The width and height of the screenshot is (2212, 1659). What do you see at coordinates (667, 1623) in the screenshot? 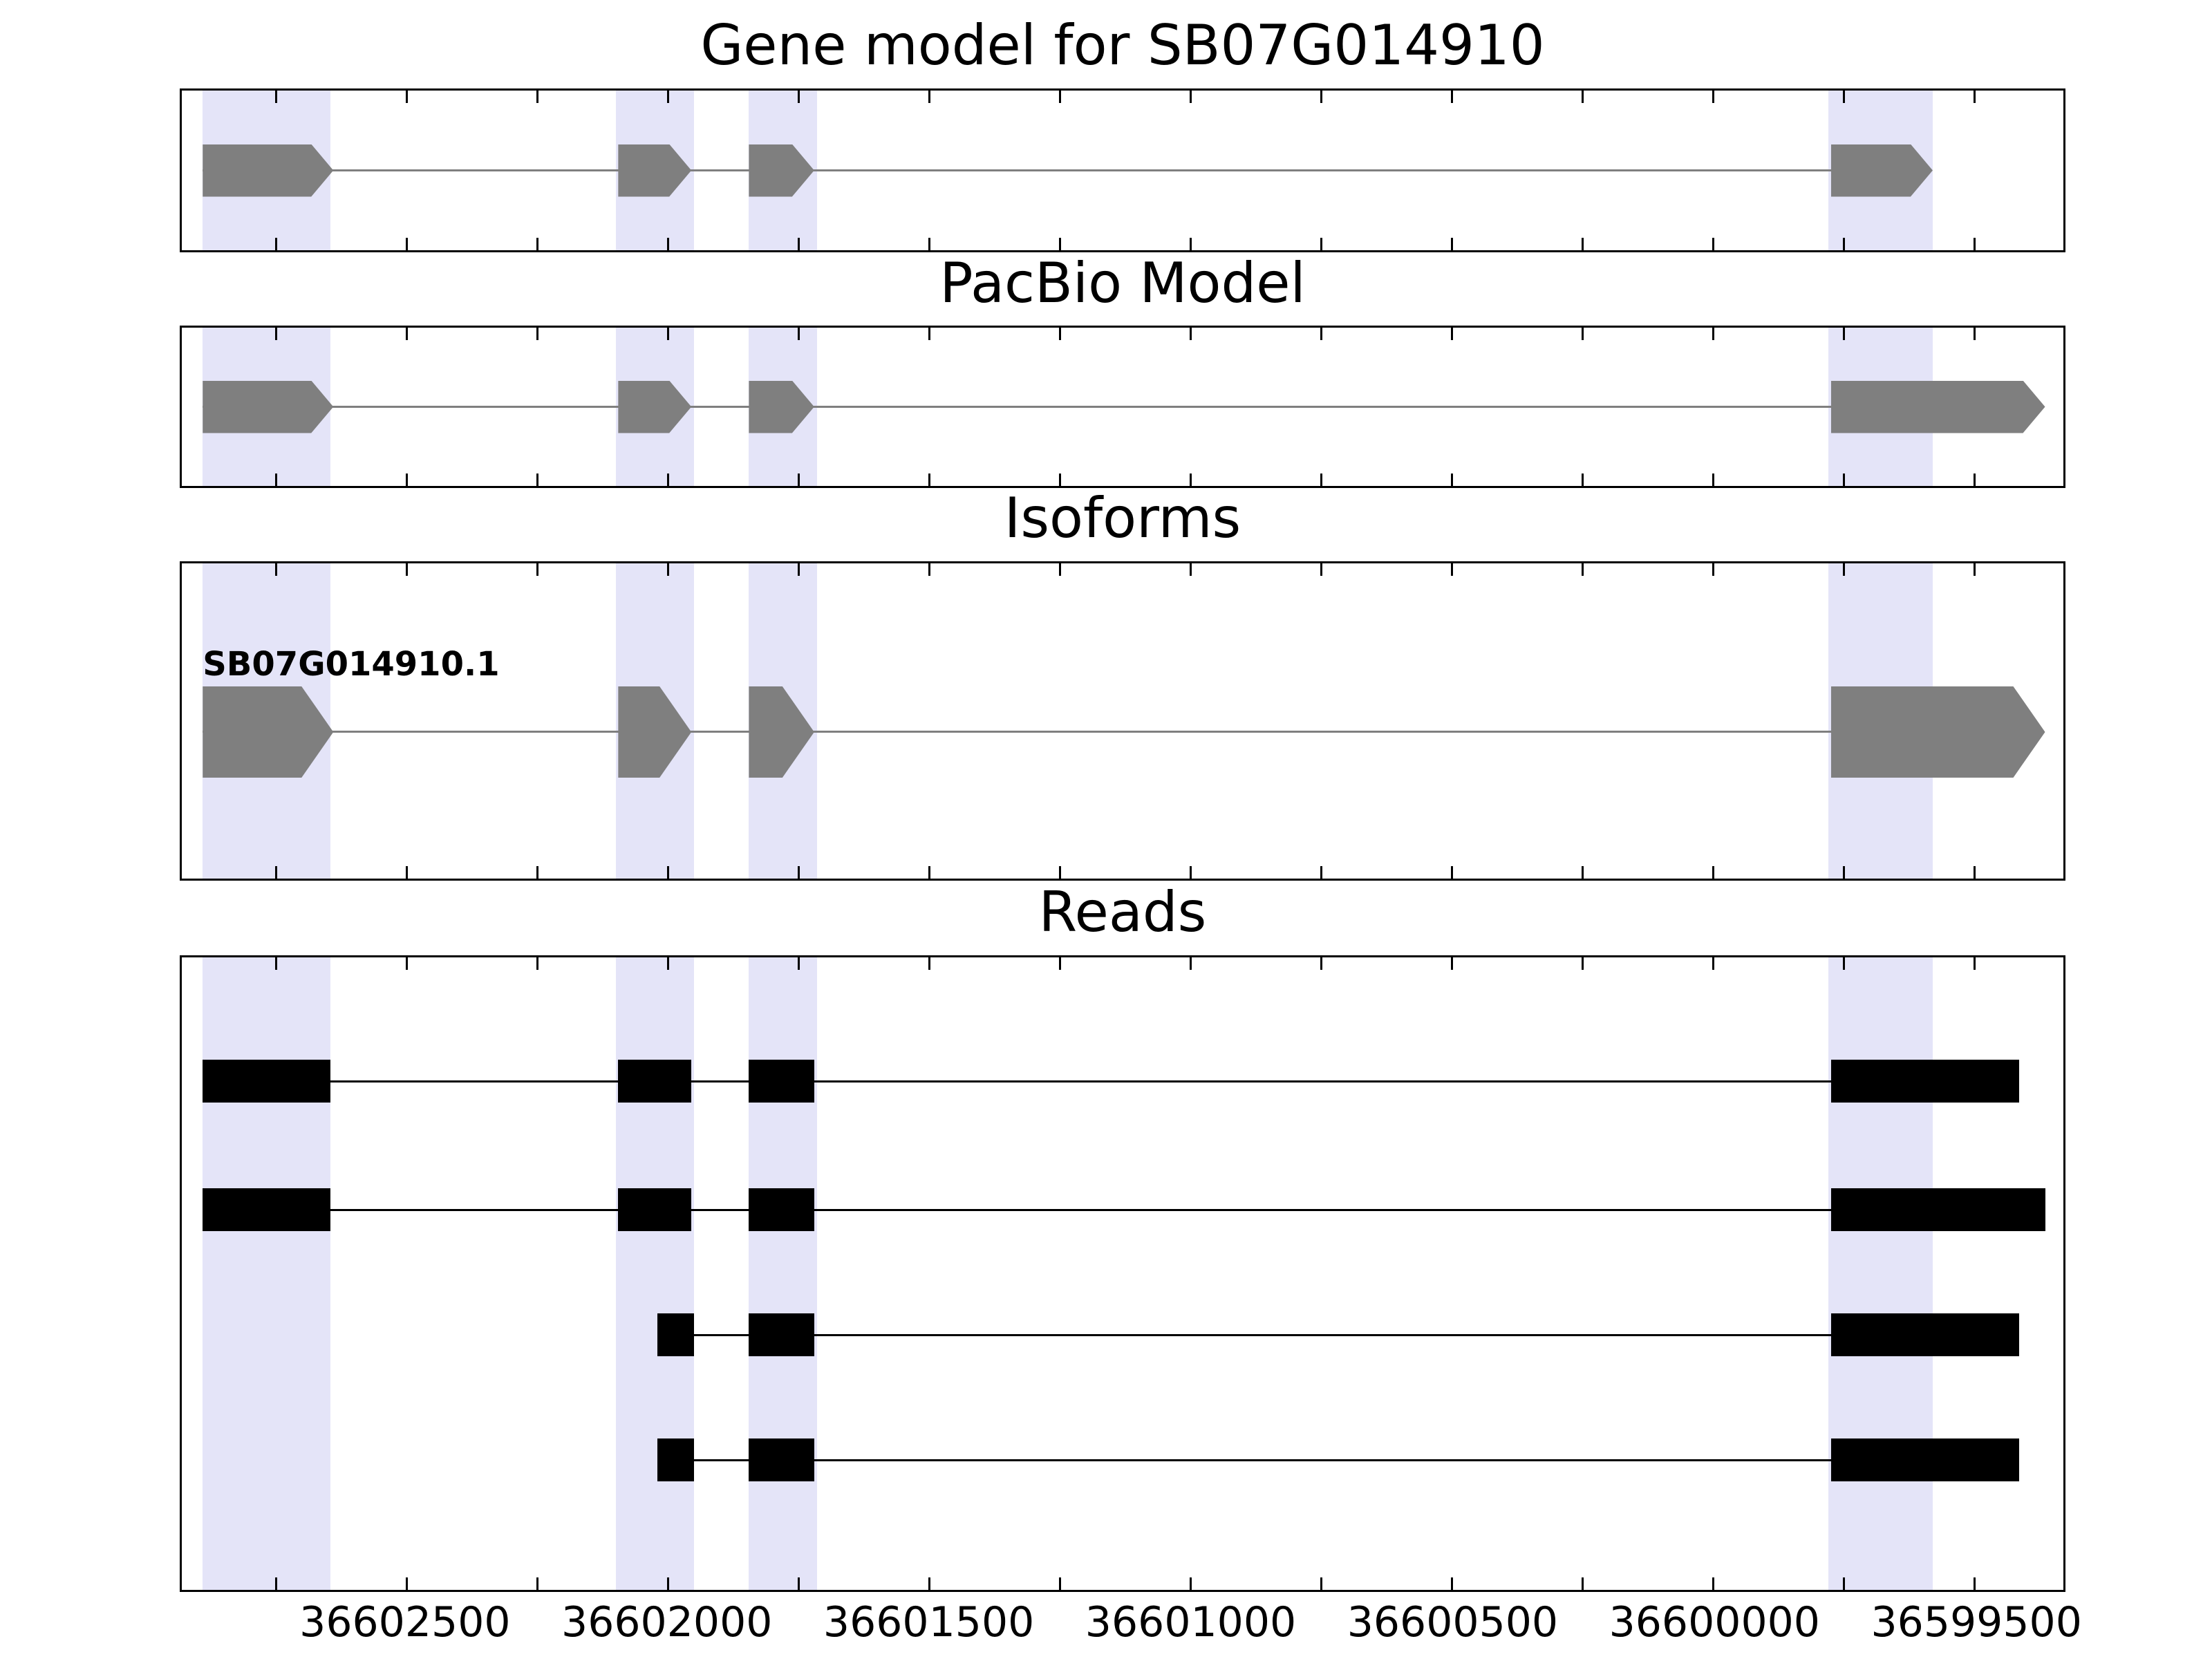
I see `x-axis-tick-label: 36602000` at bounding box center [667, 1623].